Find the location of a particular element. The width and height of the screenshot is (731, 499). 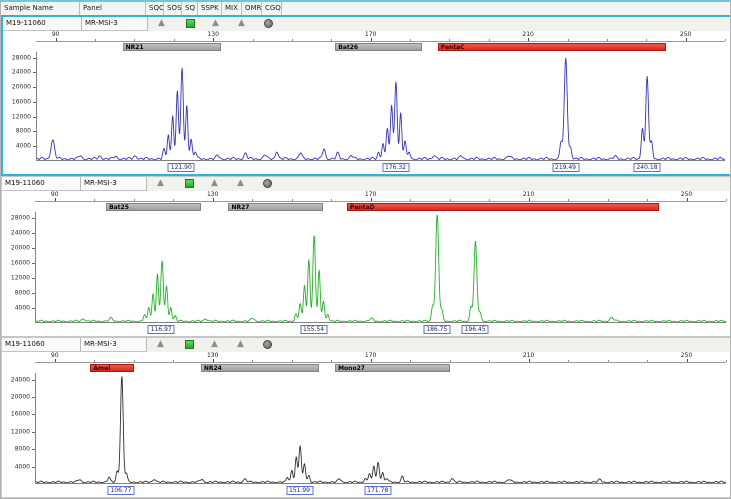

y-tick-label: 24000 is located at coordinates (21, 72).